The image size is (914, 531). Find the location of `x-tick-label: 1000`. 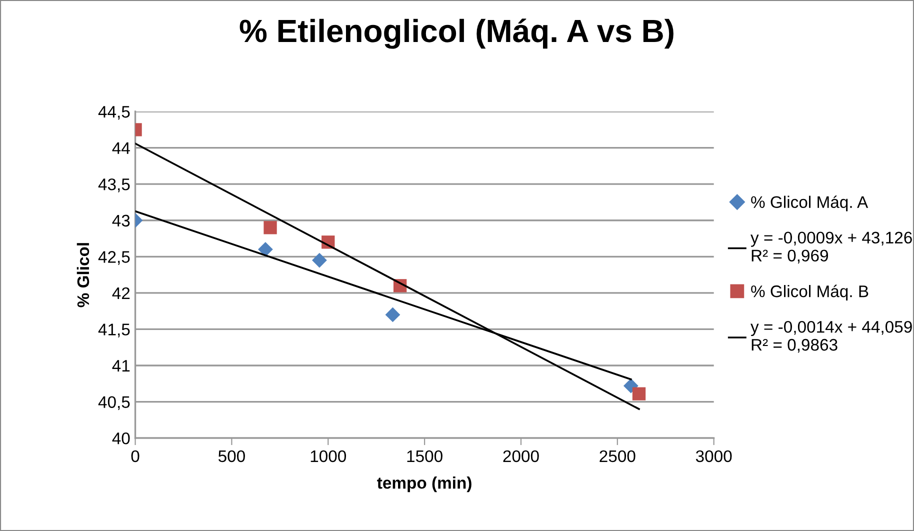

x-tick-label: 1000 is located at coordinates (328, 456).